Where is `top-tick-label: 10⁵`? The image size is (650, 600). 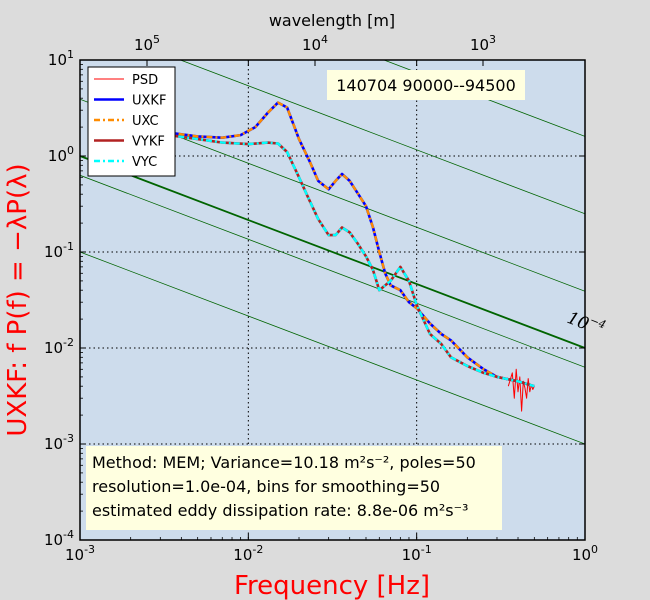
top-tick-label: 10⁵ is located at coordinates (147, 43).